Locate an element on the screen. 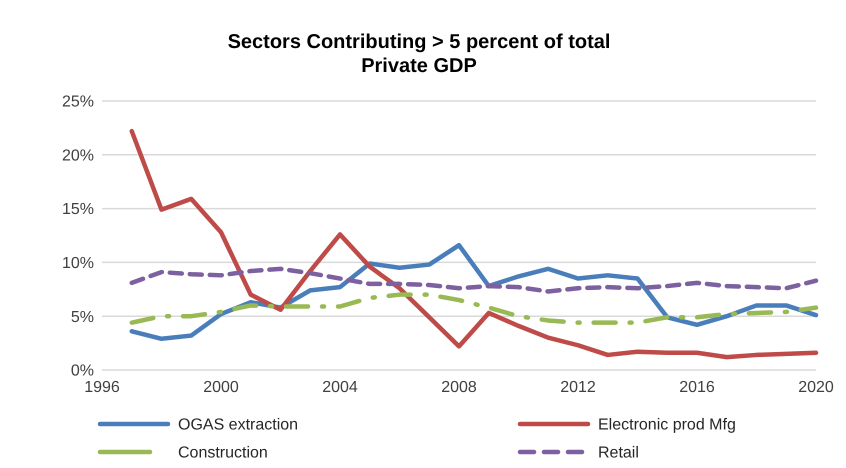 This screenshot has width=846, height=468. y-tick-label: 0% is located at coordinates (82, 371).